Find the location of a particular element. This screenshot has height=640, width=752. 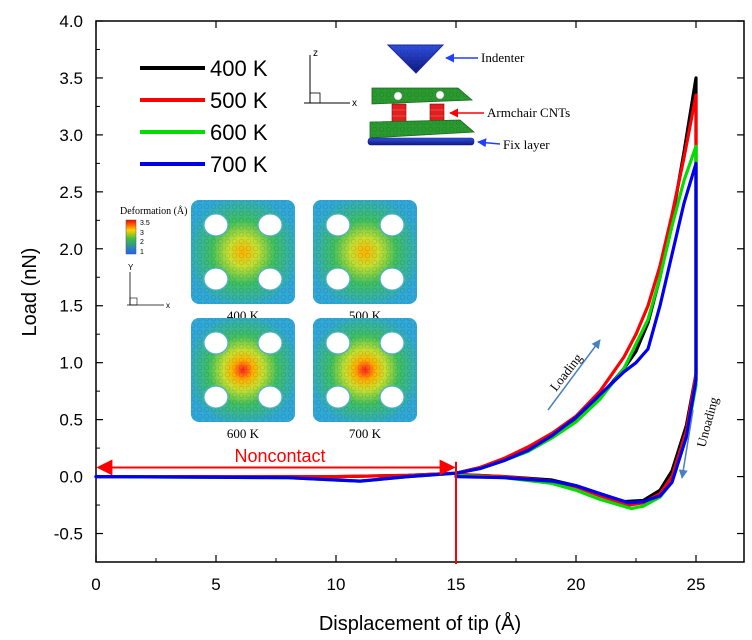

axis-z-label: z is located at coordinates (315, 53).